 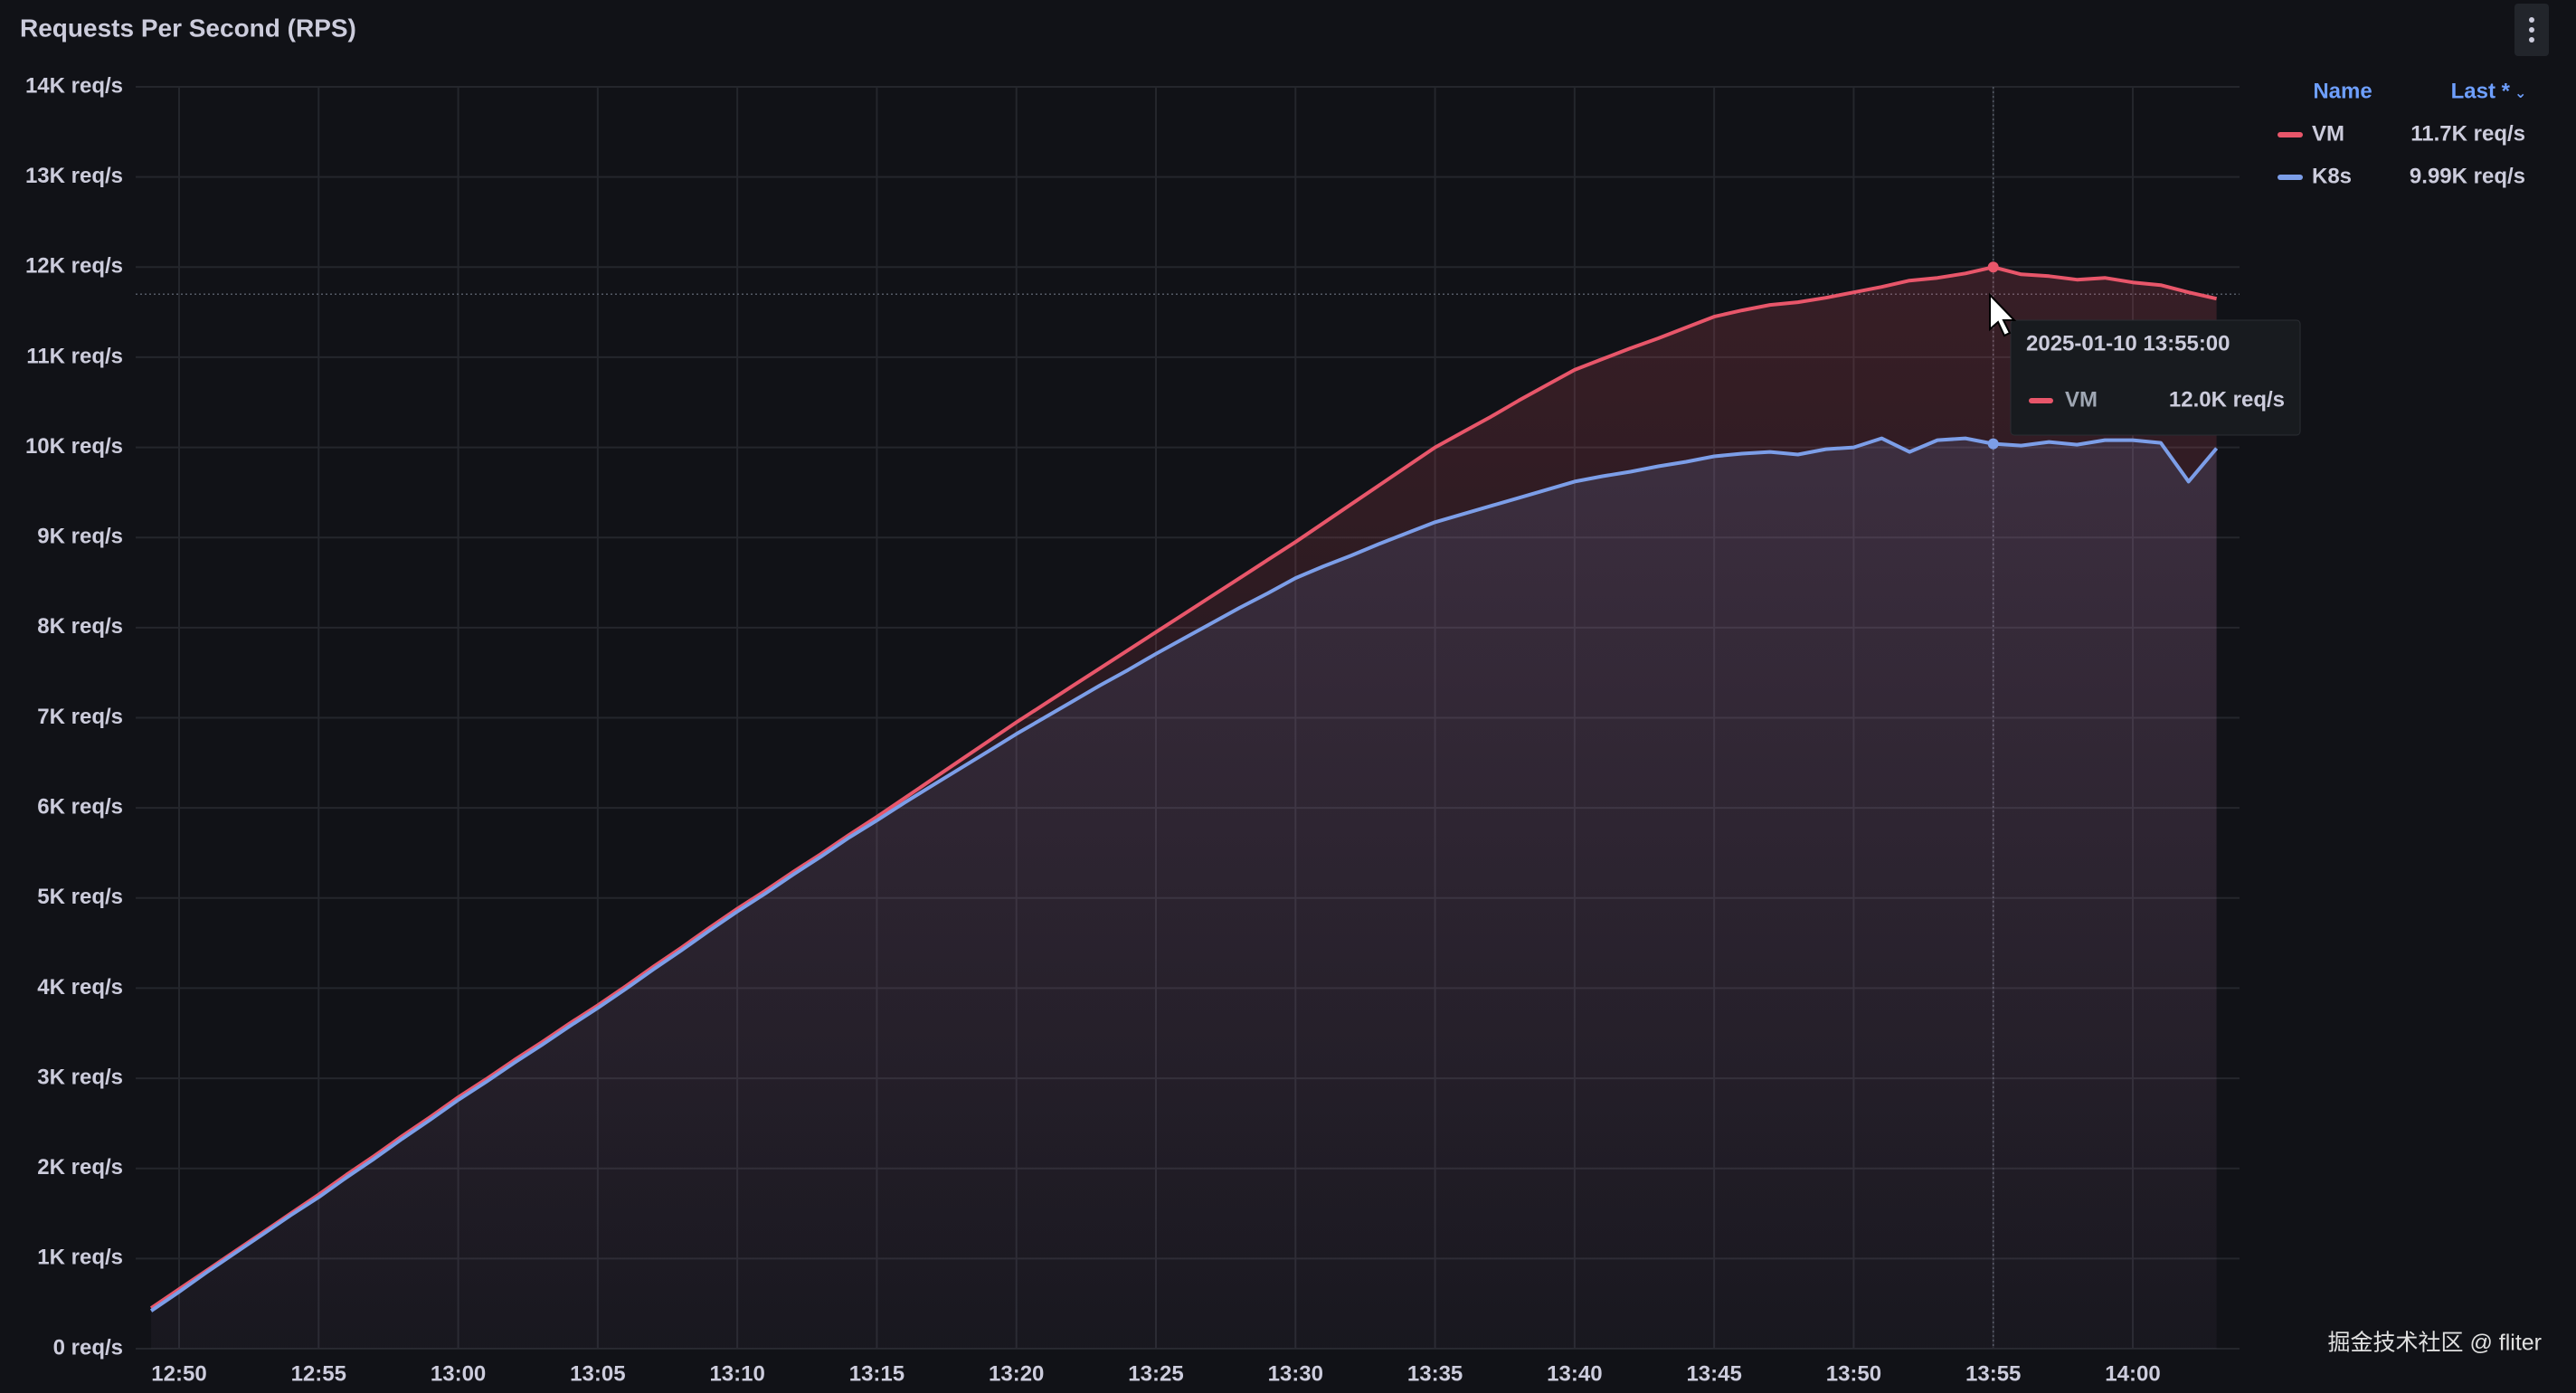 I want to click on tooltip-time: 2025-01-10 13:55:00, so click(x=2128, y=343).